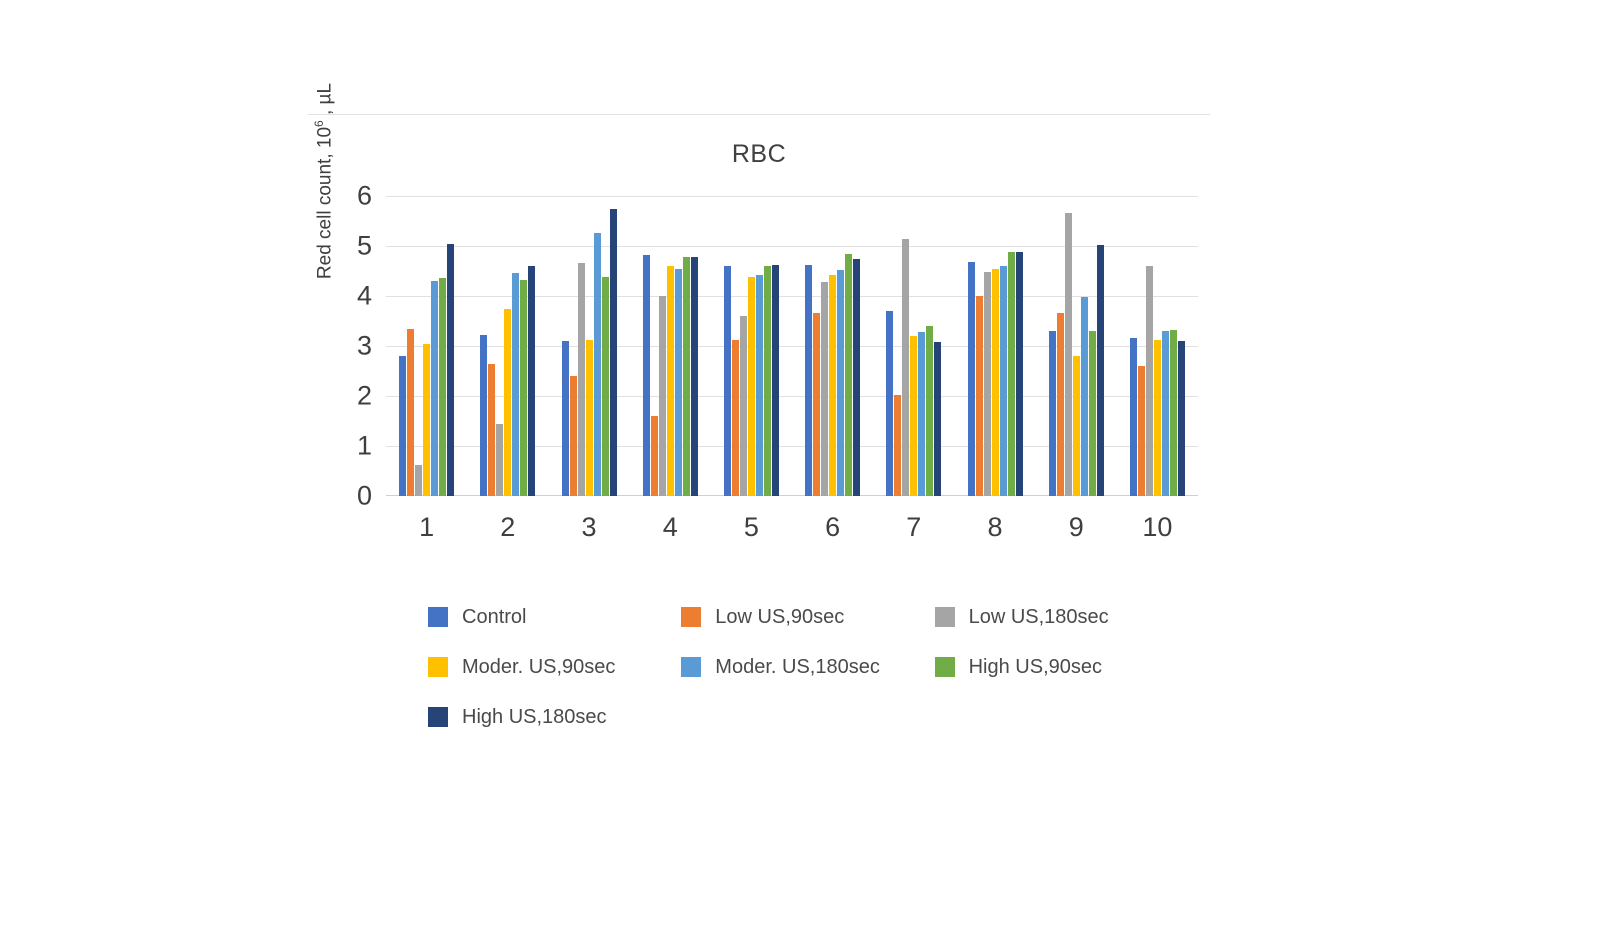 The image size is (1600, 925). What do you see at coordinates (554, 617) in the screenshot?
I see `legend-item: Control` at bounding box center [554, 617].